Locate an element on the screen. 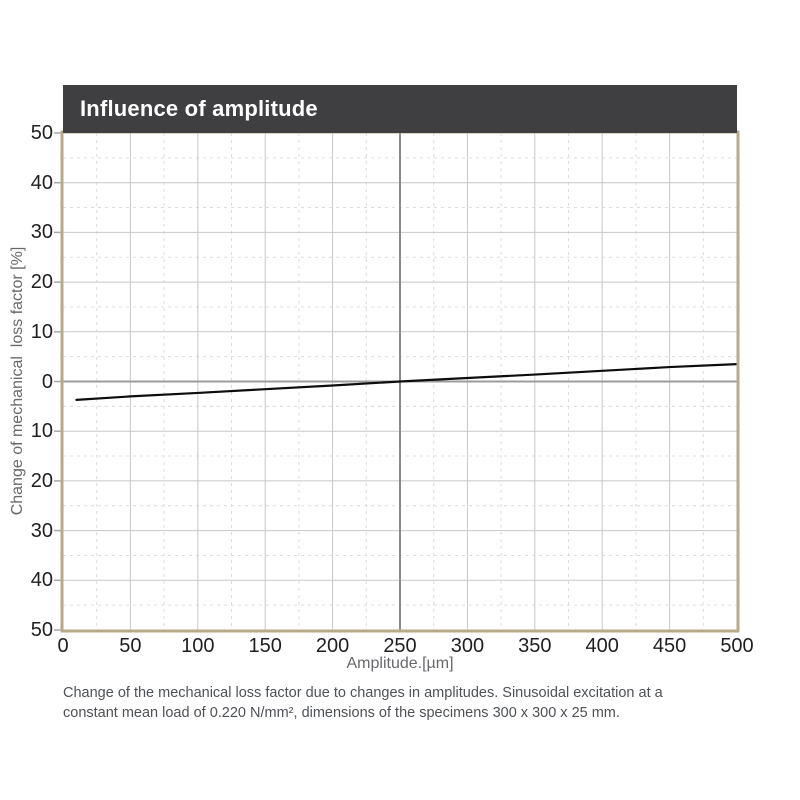  chart-header: Influence of amplitude is located at coordinates (400, 109).